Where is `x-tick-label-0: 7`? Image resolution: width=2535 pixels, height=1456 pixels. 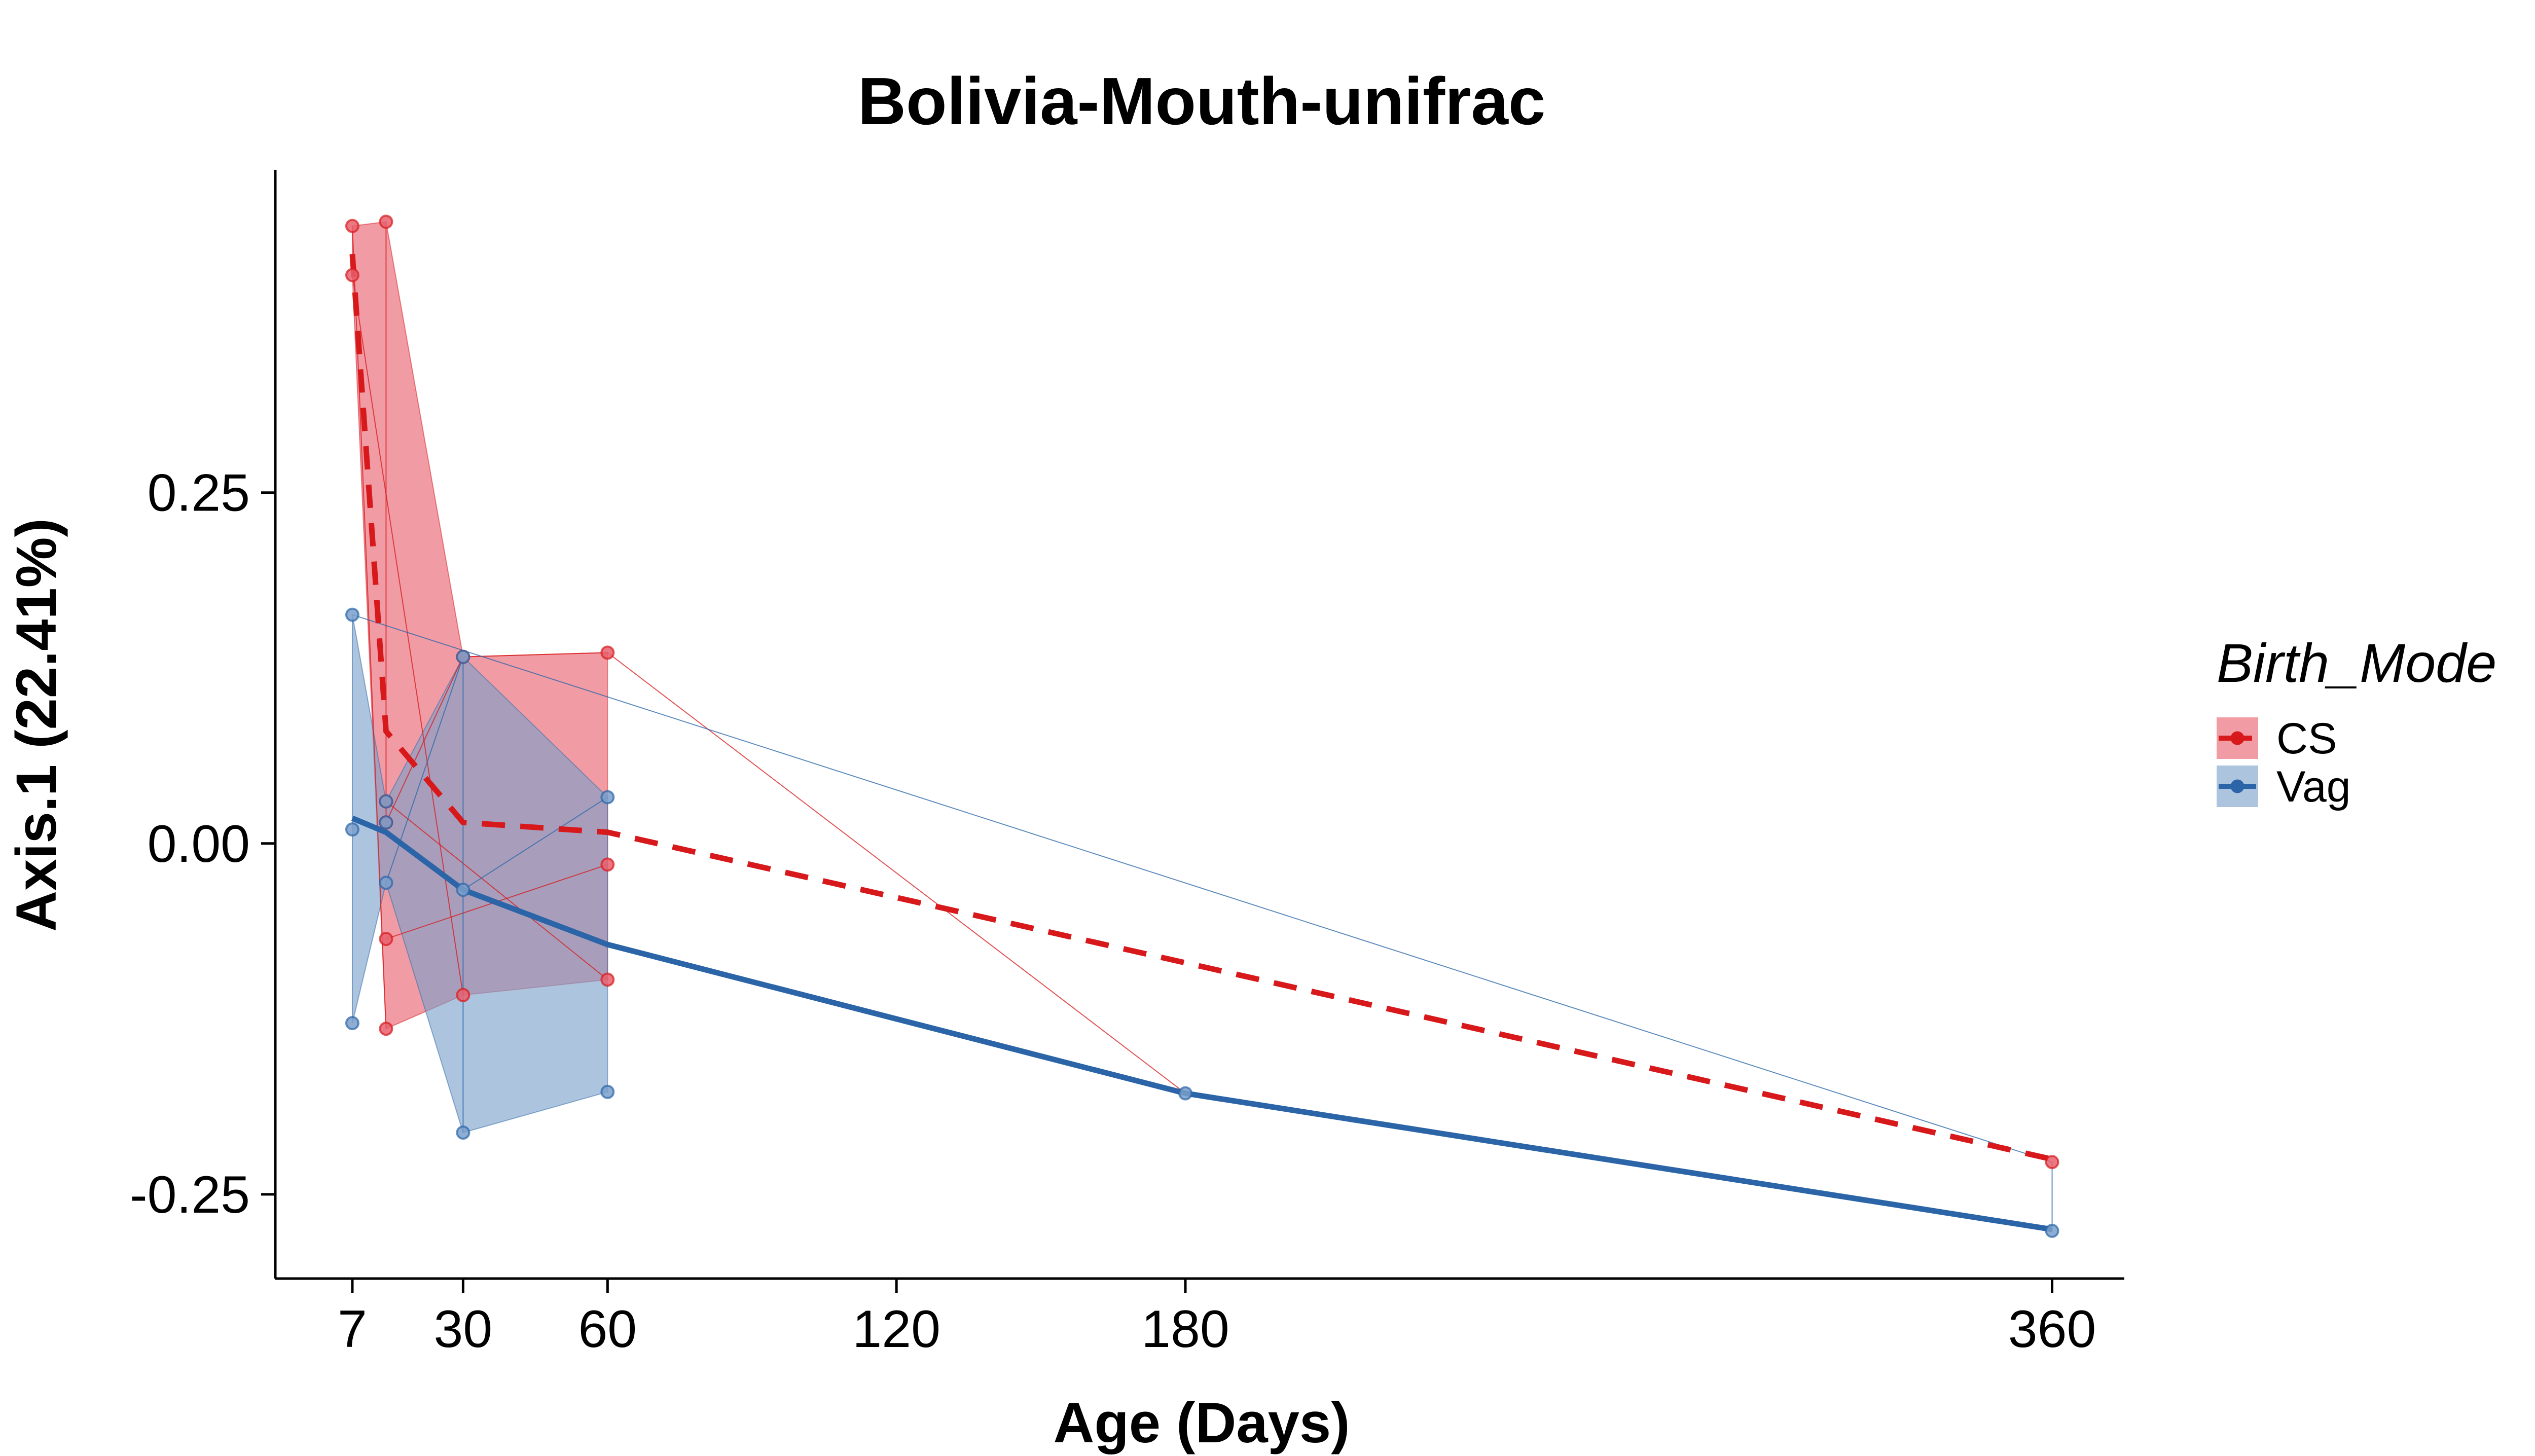 x-tick-label-0: 7 is located at coordinates (352, 1329).